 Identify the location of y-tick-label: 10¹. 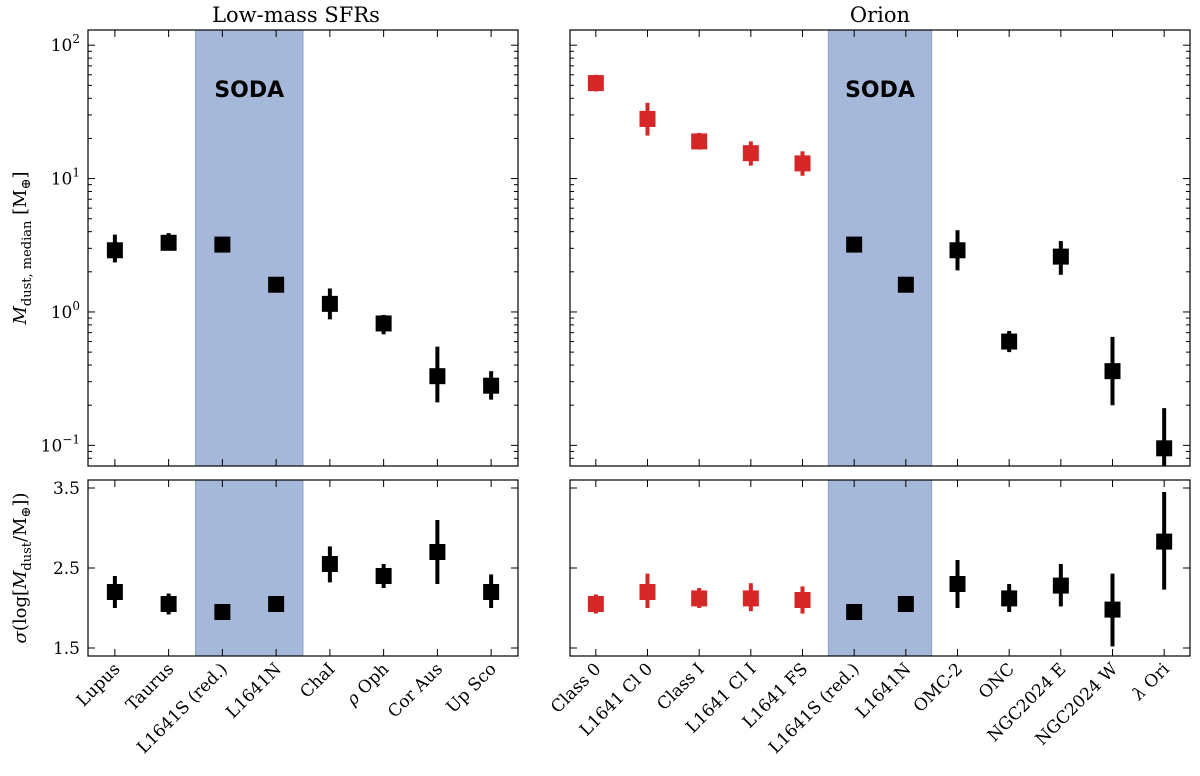
(65, 178).